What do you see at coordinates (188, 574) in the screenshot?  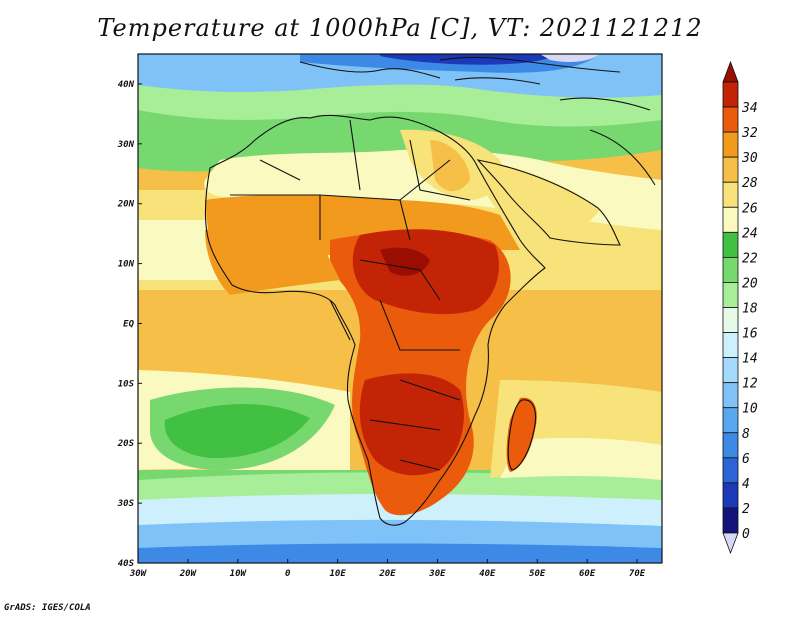 I see `lon-tick-label: 20W` at bounding box center [188, 574].